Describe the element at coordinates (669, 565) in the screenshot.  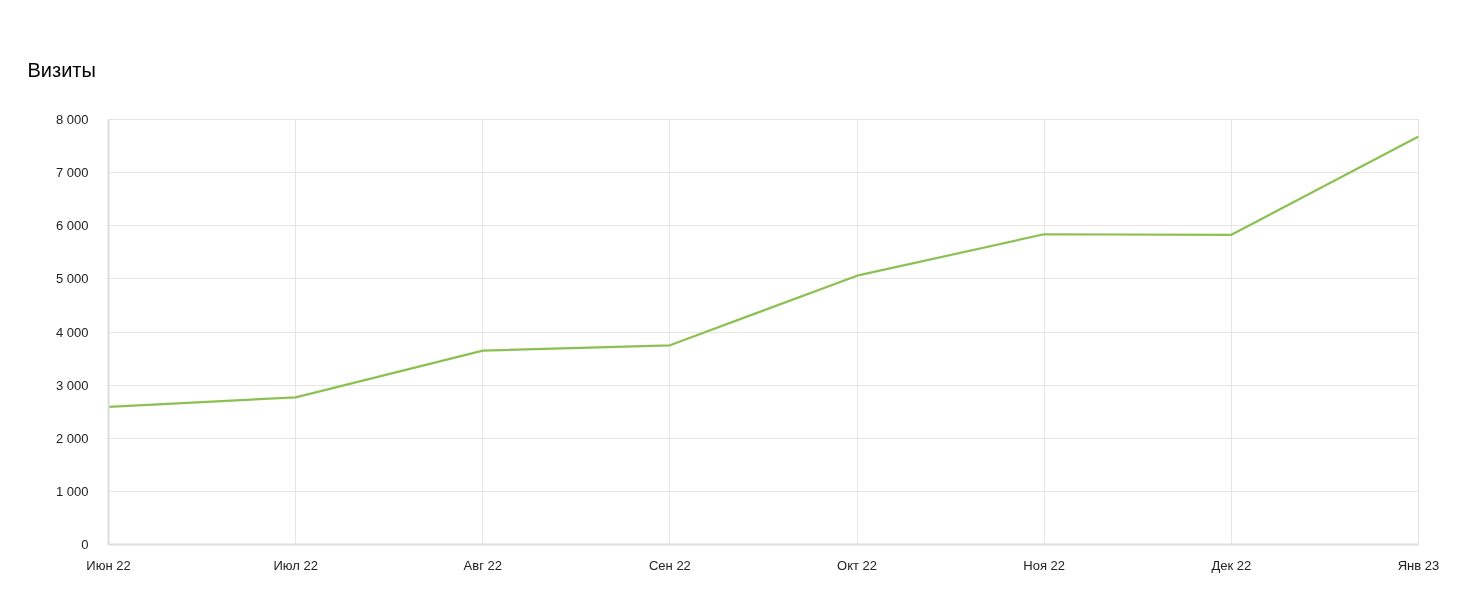
I see `x-tick-label: Сен 22` at that location.